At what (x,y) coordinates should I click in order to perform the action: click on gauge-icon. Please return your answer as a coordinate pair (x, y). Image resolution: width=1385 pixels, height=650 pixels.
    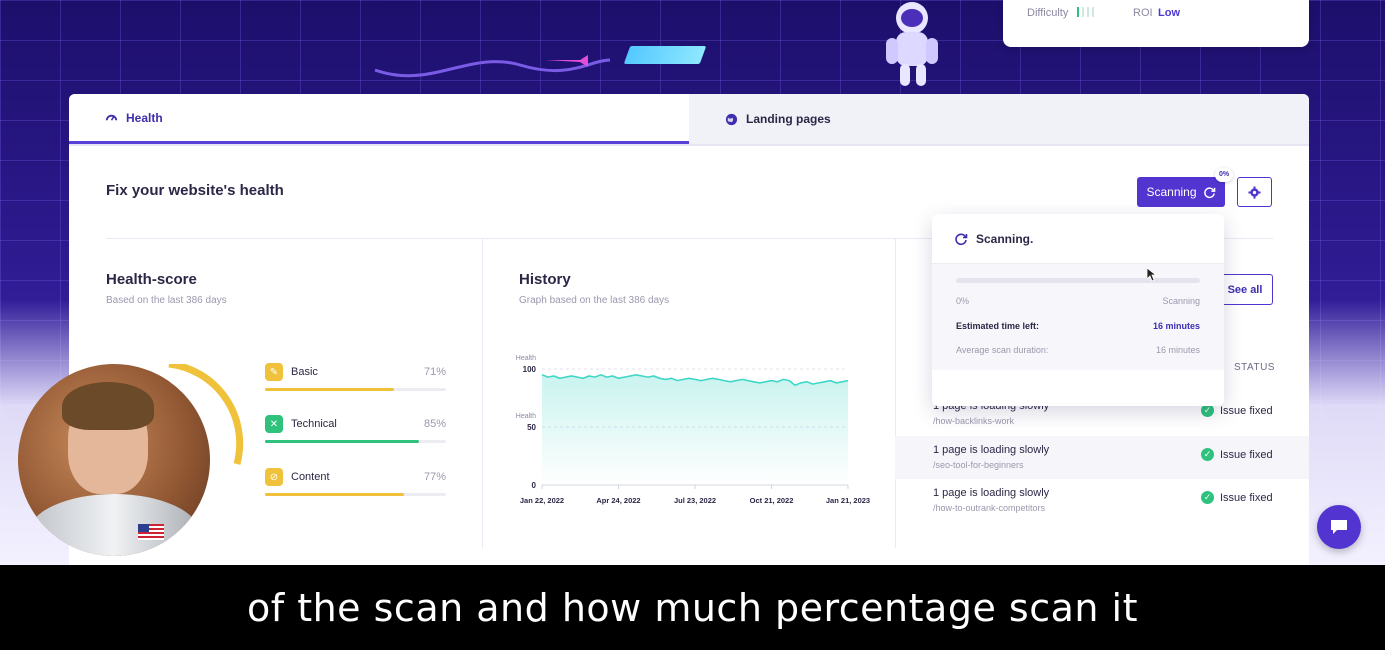
    Looking at the image, I should click on (111, 117).